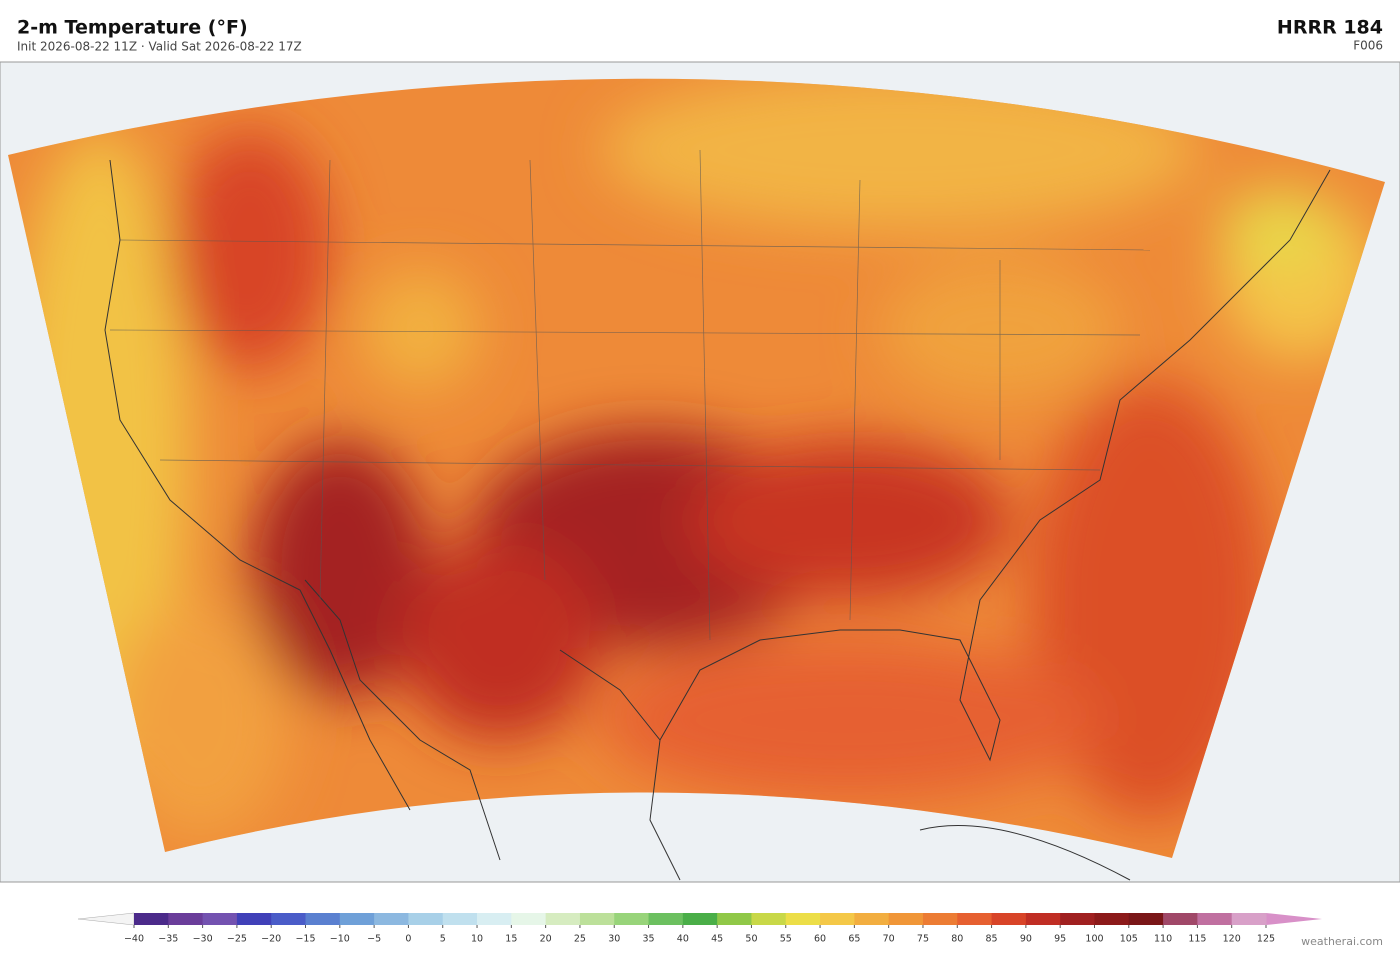 The width and height of the screenshot is (1400, 956). What do you see at coordinates (992, 939) in the screenshot?
I see `colorbar-tick-label: 85` at bounding box center [992, 939].